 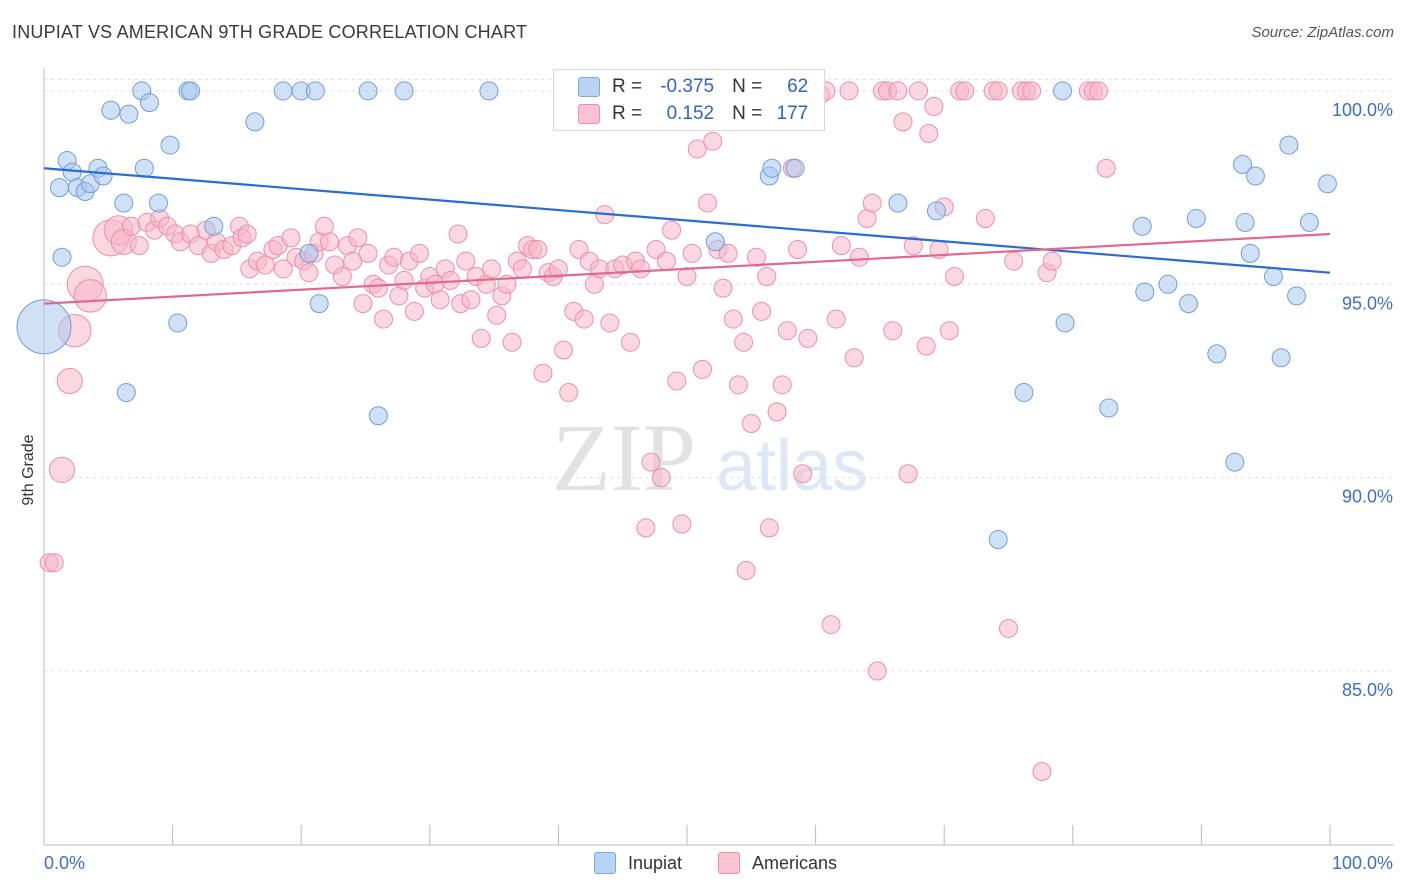 I want to click on legend-row-americans: R = 0.152 N = 177, so click(x=693, y=114).